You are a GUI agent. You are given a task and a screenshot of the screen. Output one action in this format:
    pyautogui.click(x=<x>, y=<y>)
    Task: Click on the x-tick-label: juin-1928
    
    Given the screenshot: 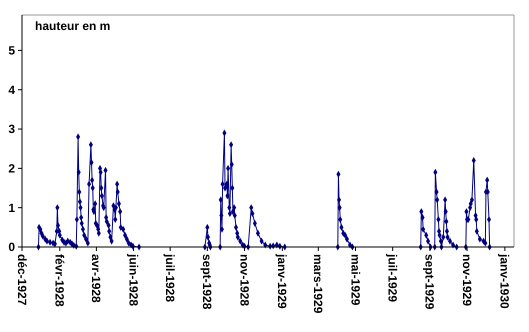 What is the action you would take?
    pyautogui.click(x=133, y=279)
    